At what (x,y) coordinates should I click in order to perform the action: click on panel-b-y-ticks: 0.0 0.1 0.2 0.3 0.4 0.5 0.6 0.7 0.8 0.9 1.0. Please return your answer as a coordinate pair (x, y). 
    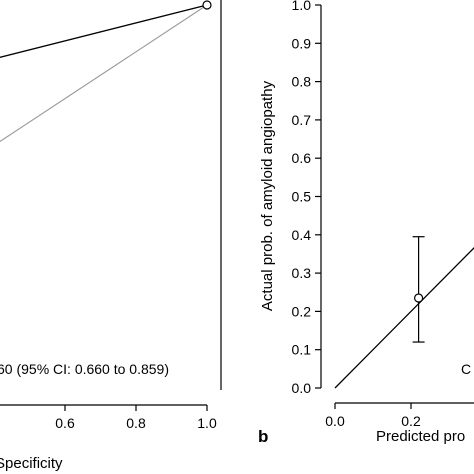
    Looking at the image, I should click on (306, 198).